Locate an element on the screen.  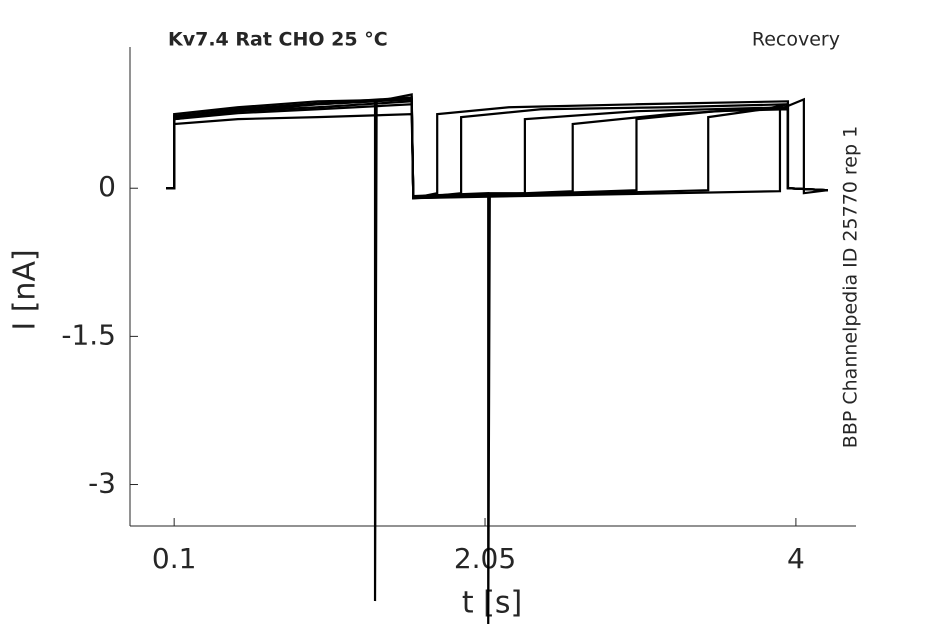
chart-subtitle: Recovery is located at coordinates (796, 40).